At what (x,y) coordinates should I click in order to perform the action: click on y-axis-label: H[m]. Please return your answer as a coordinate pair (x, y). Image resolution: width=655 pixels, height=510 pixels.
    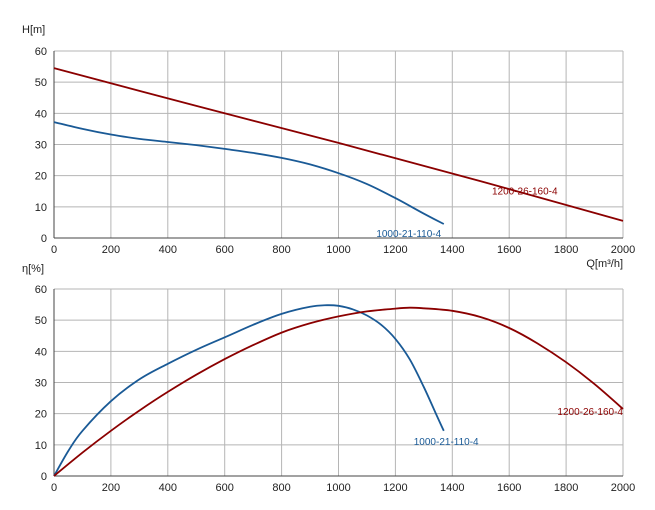
    Looking at the image, I should click on (33, 30).